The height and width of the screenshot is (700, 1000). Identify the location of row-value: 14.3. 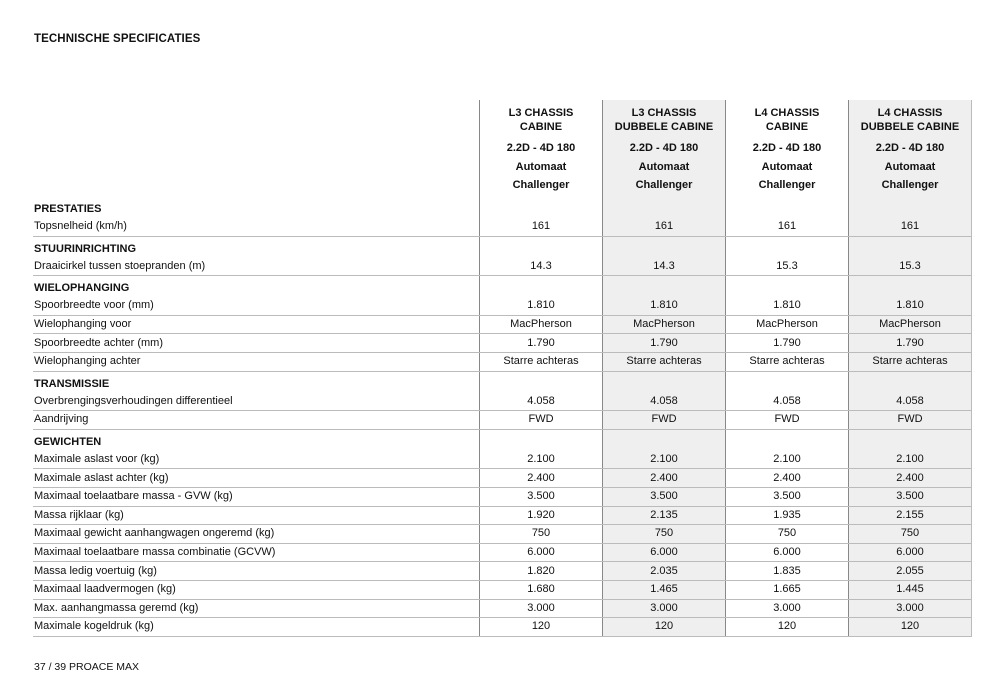
(541, 267).